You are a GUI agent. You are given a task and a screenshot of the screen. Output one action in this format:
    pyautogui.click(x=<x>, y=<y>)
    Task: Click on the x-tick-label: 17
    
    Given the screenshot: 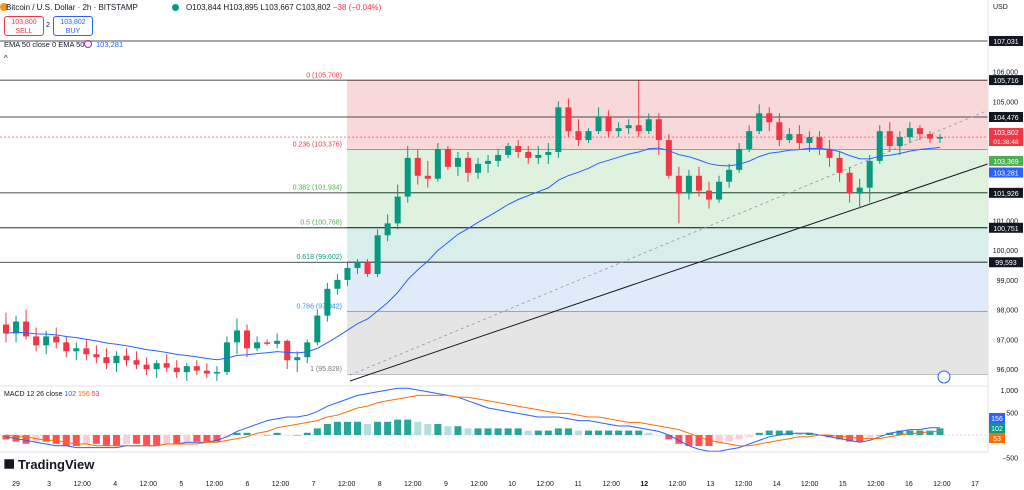 What is the action you would take?
    pyautogui.click(x=975, y=484)
    